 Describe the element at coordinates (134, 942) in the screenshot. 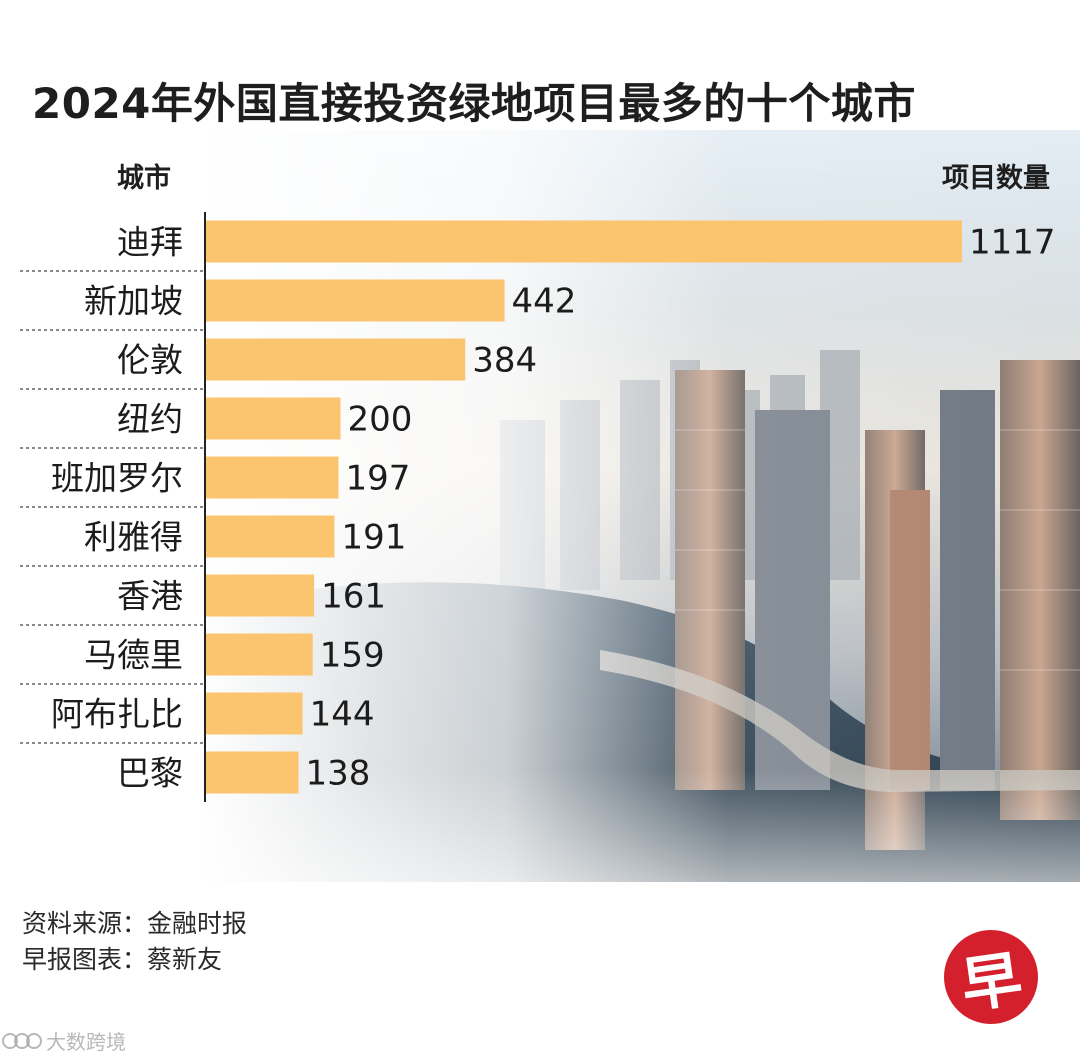

I see `footer: 资料来源：金融时报 早报图表：蔡新友` at that location.